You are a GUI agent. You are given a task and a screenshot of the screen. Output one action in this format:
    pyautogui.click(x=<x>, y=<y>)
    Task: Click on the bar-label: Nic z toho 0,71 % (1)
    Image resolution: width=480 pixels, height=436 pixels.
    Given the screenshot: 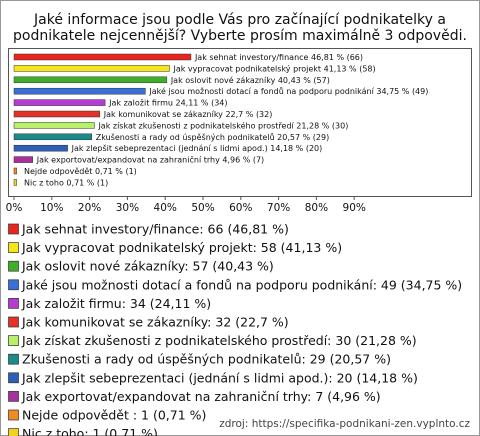 What is the action you would take?
    pyautogui.click(x=66, y=182)
    